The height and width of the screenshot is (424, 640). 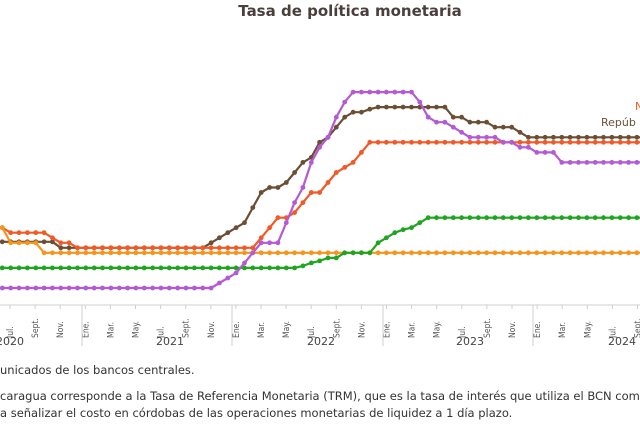 I want to click on legend-label-republica: Repúb, so click(x=618, y=122).